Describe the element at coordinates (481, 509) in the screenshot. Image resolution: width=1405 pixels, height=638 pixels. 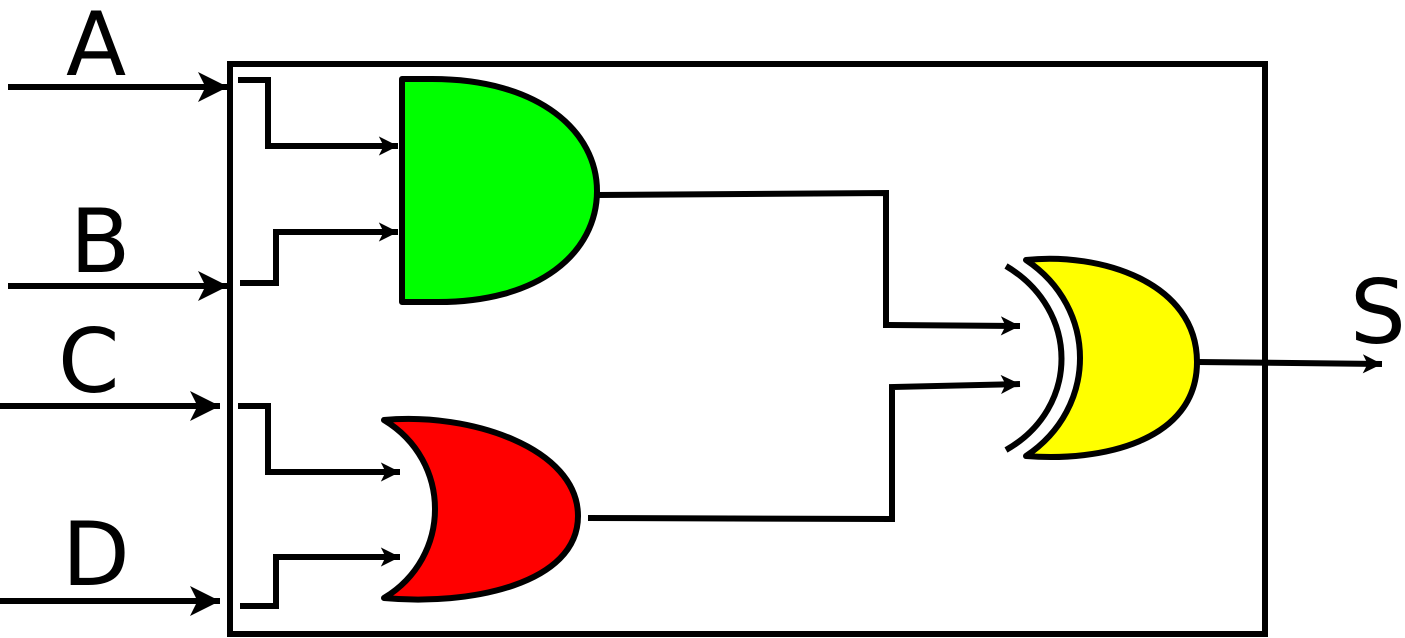
I see `or-gate` at that location.